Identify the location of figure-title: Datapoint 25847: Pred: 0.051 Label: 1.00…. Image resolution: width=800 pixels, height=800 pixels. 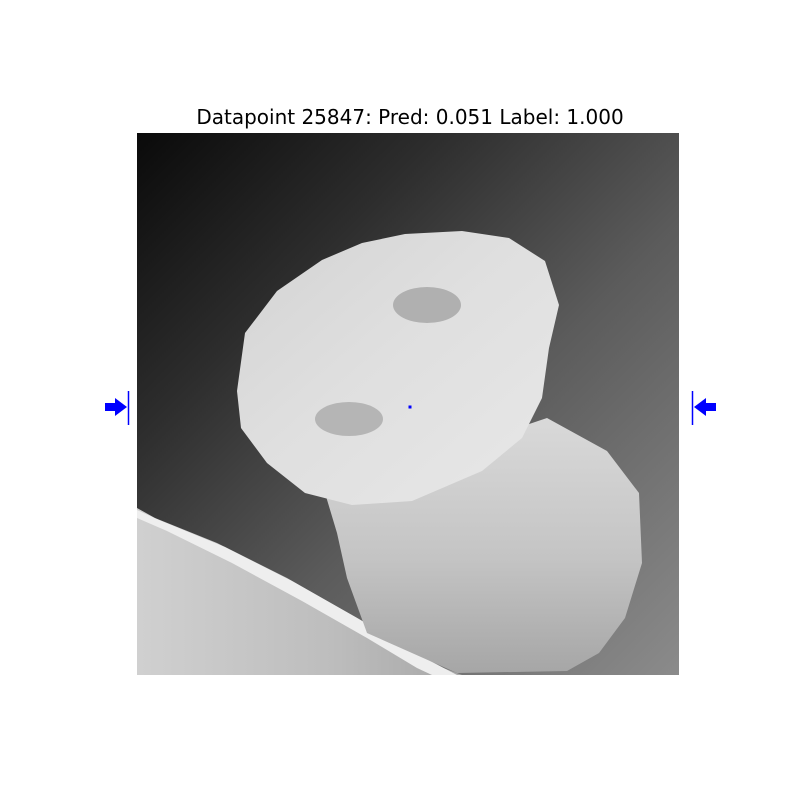
(410, 117).